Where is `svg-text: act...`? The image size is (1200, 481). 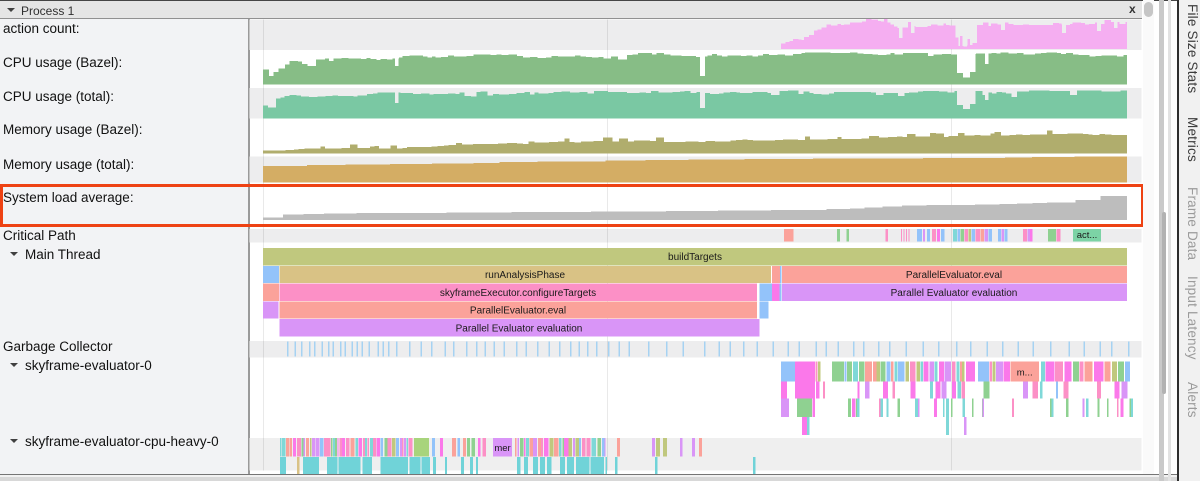 svg-text: act... is located at coordinates (1087, 235).